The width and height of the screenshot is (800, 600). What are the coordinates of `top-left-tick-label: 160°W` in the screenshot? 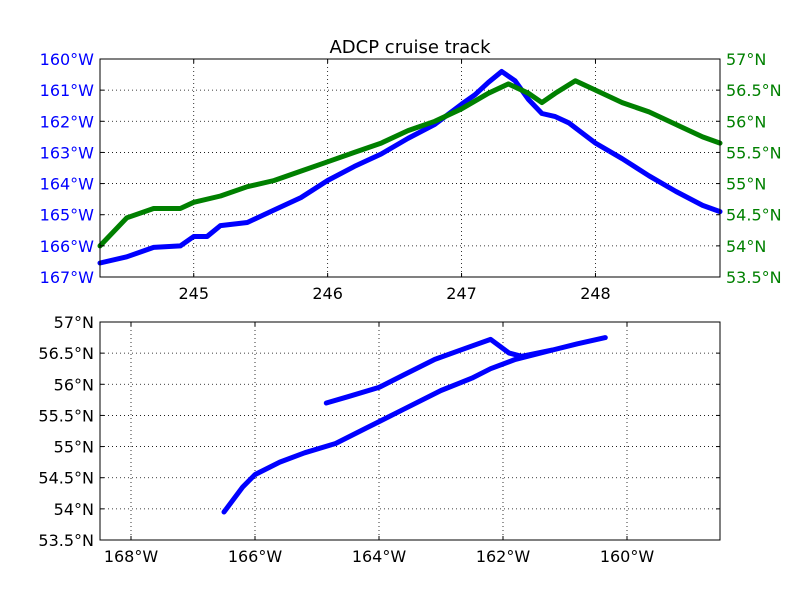 It's located at (67, 59).